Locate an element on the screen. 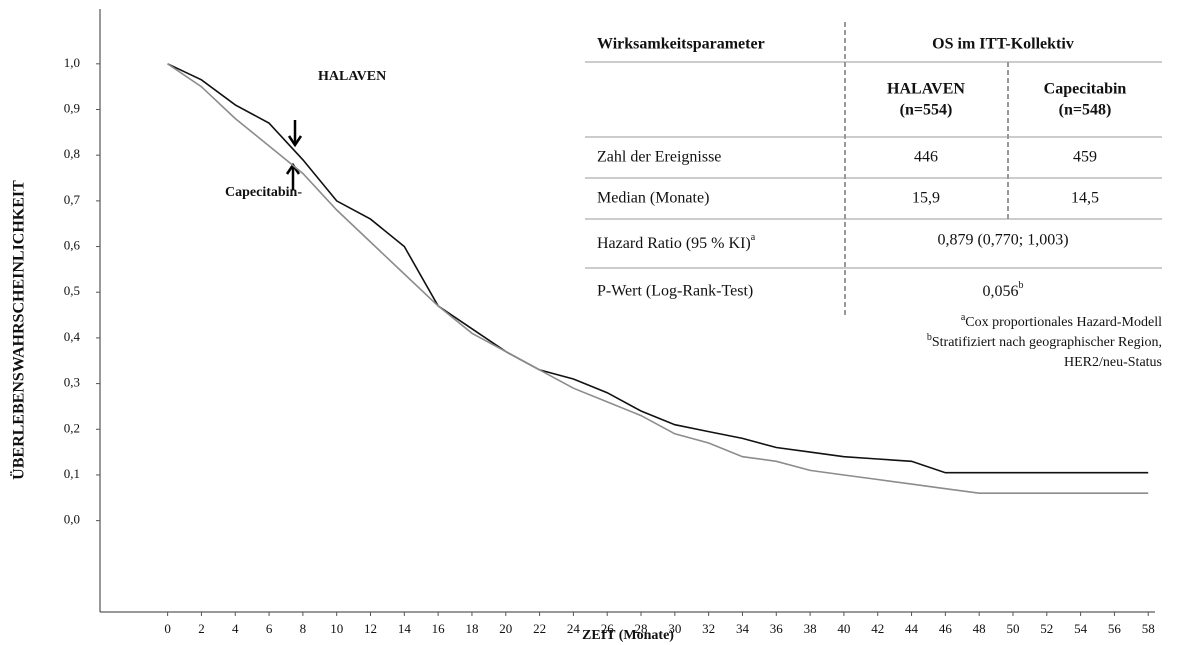 Image resolution: width=1187 pixels, height=645 pixels. y-tick-label: 0,4 is located at coordinates (72, 336).